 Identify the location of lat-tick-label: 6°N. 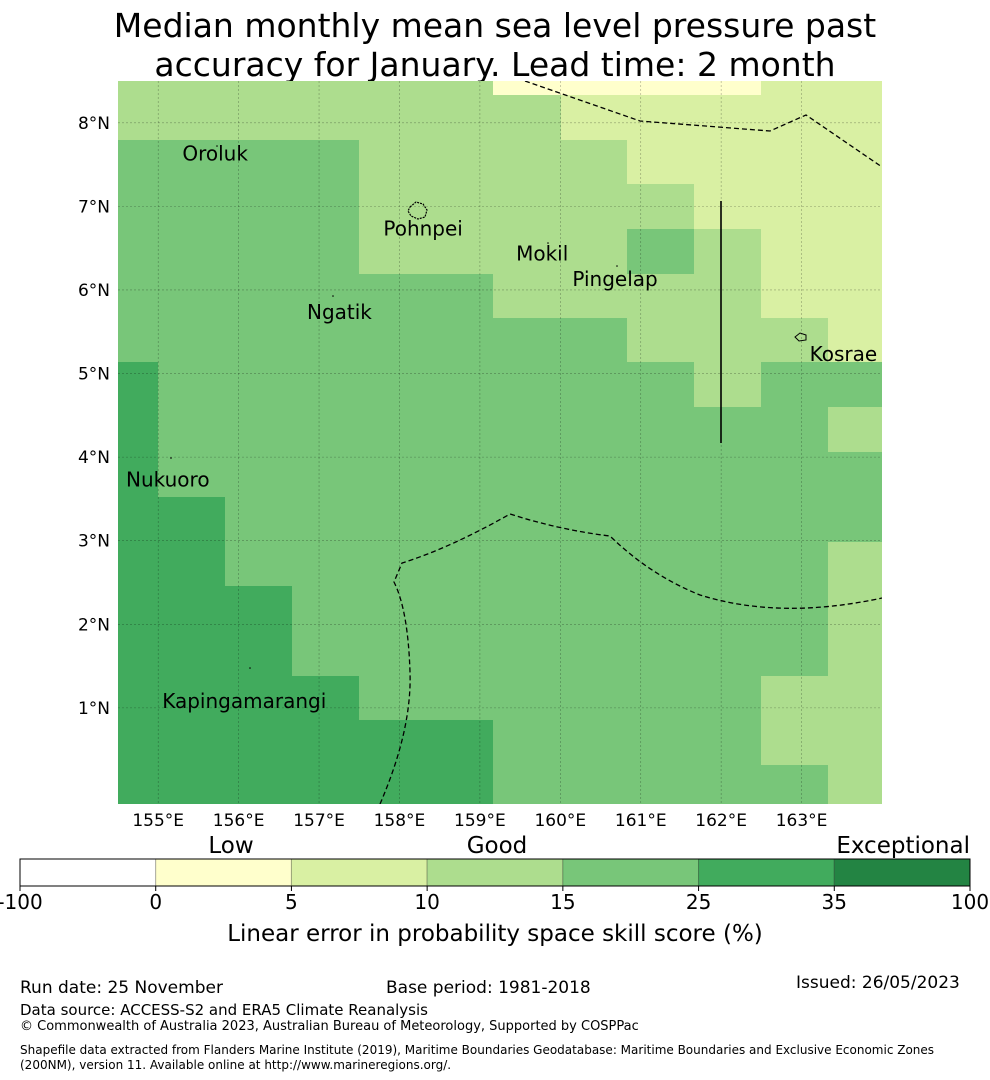
(94, 291).